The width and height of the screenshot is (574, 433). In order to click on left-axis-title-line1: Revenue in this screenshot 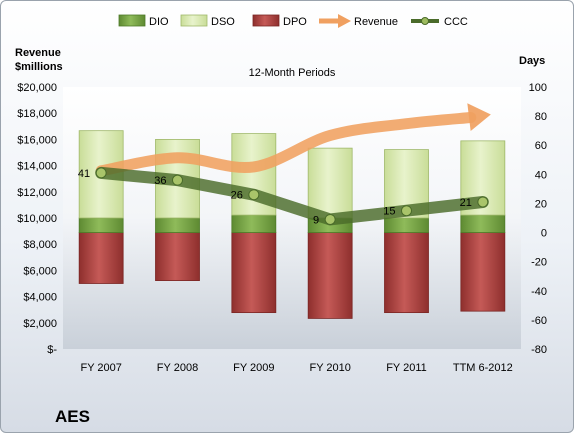, I will do `click(38, 53)`.